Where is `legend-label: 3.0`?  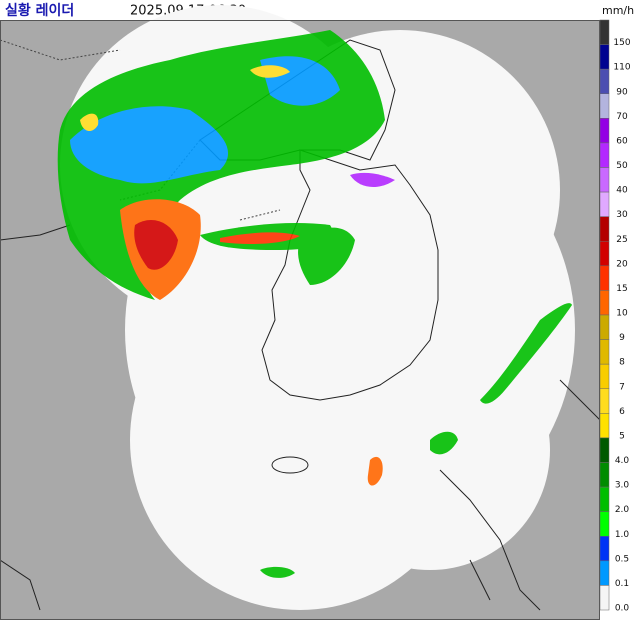 legend-label: 3.0 is located at coordinates (622, 486).